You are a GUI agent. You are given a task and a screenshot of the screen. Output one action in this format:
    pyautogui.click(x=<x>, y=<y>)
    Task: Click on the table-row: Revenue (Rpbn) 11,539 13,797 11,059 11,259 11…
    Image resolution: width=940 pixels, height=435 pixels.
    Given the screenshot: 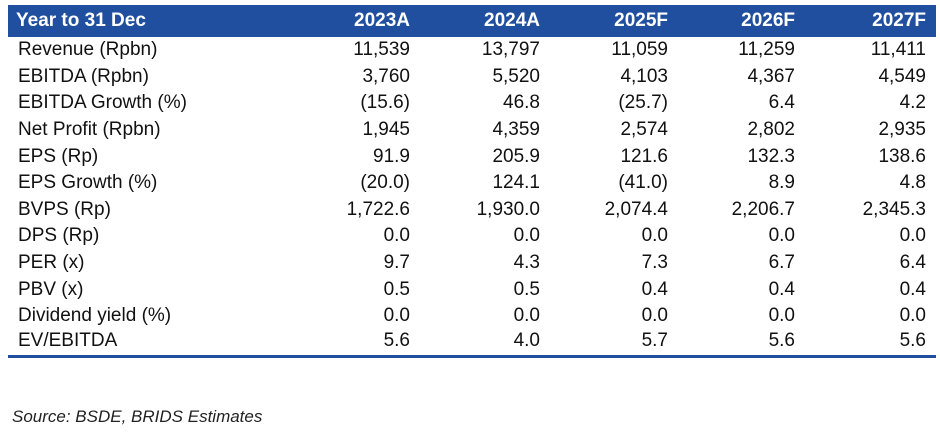 What is the action you would take?
    pyautogui.click(x=472, y=50)
    